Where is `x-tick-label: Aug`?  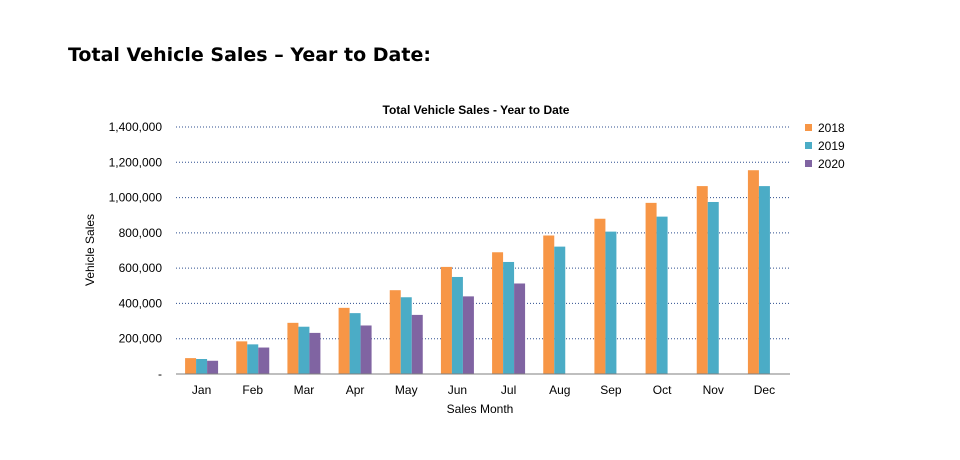 x-tick-label: Aug is located at coordinates (559, 390).